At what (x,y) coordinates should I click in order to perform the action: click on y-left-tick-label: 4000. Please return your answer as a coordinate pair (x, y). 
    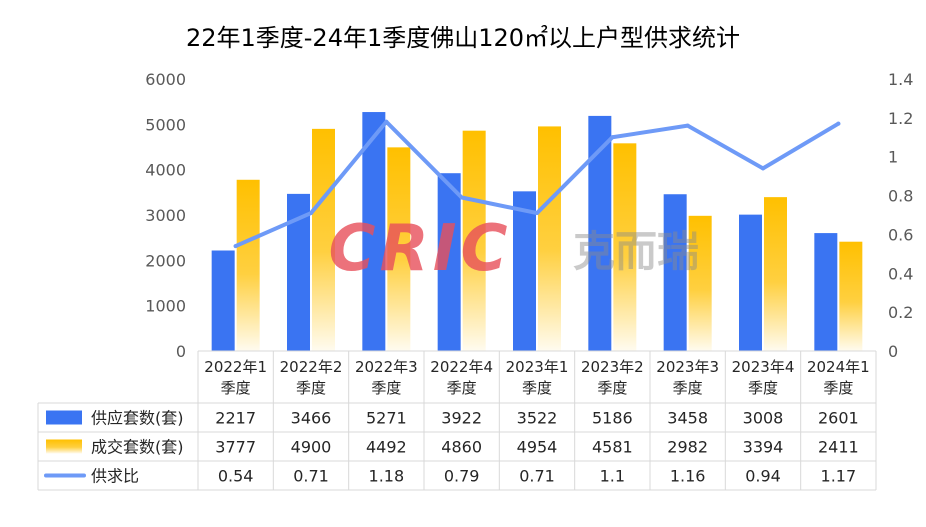
    Looking at the image, I should click on (165, 170).